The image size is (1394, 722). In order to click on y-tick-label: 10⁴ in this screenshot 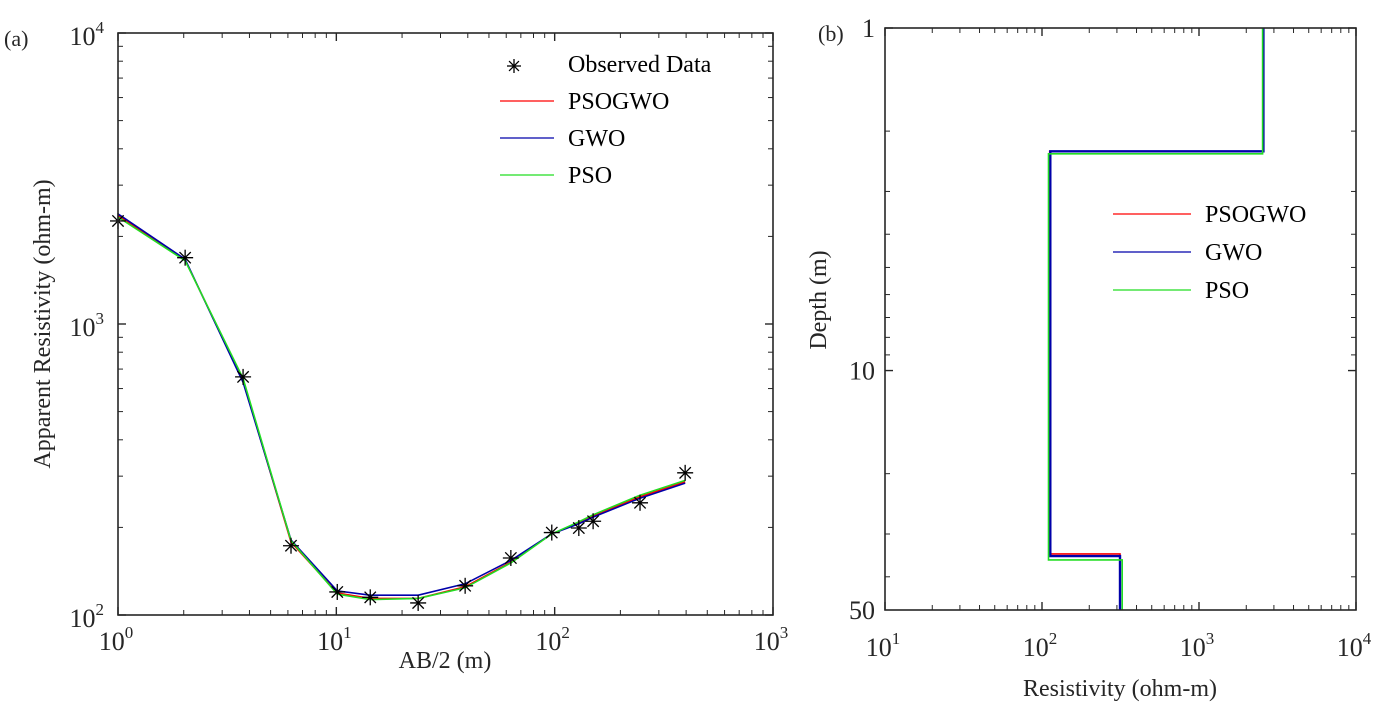, I will do `click(87, 34)`.